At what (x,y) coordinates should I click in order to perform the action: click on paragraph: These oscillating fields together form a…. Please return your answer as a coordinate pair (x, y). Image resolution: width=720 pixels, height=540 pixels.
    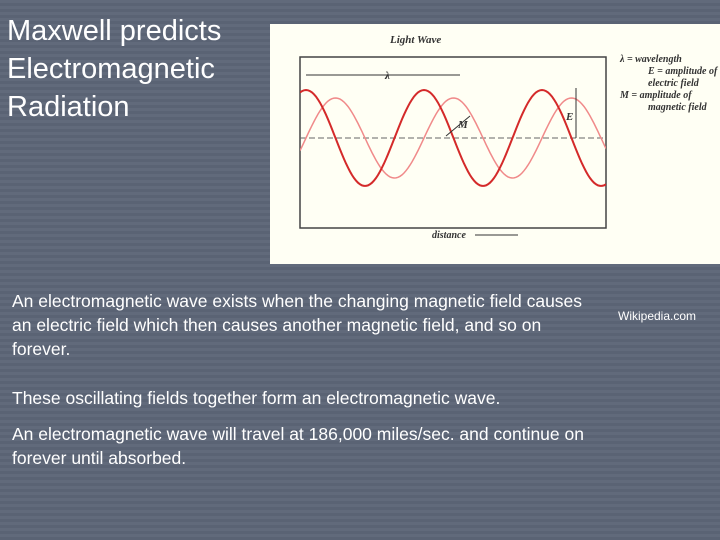
    Looking at the image, I should click on (256, 398).